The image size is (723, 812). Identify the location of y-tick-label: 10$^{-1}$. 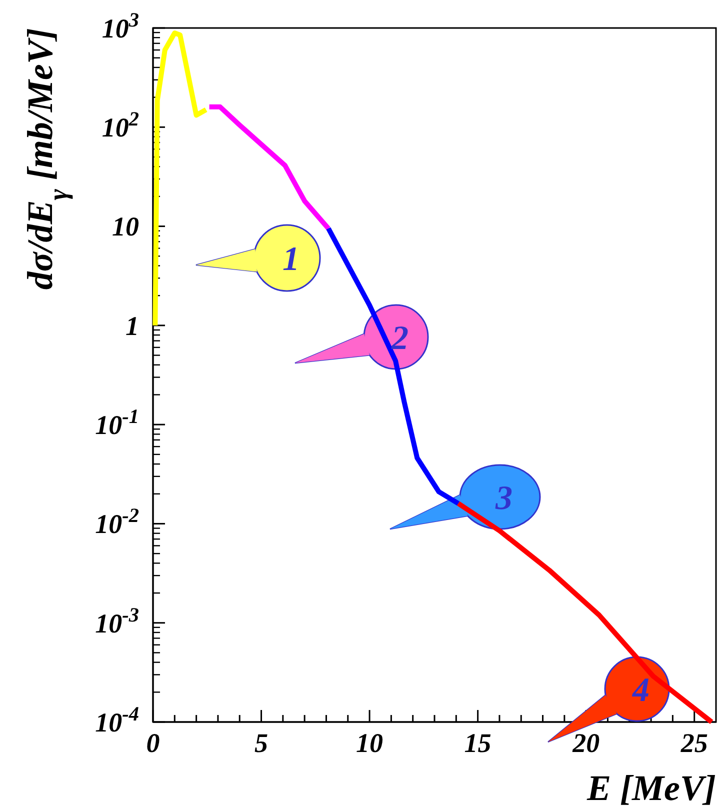
(117, 423).